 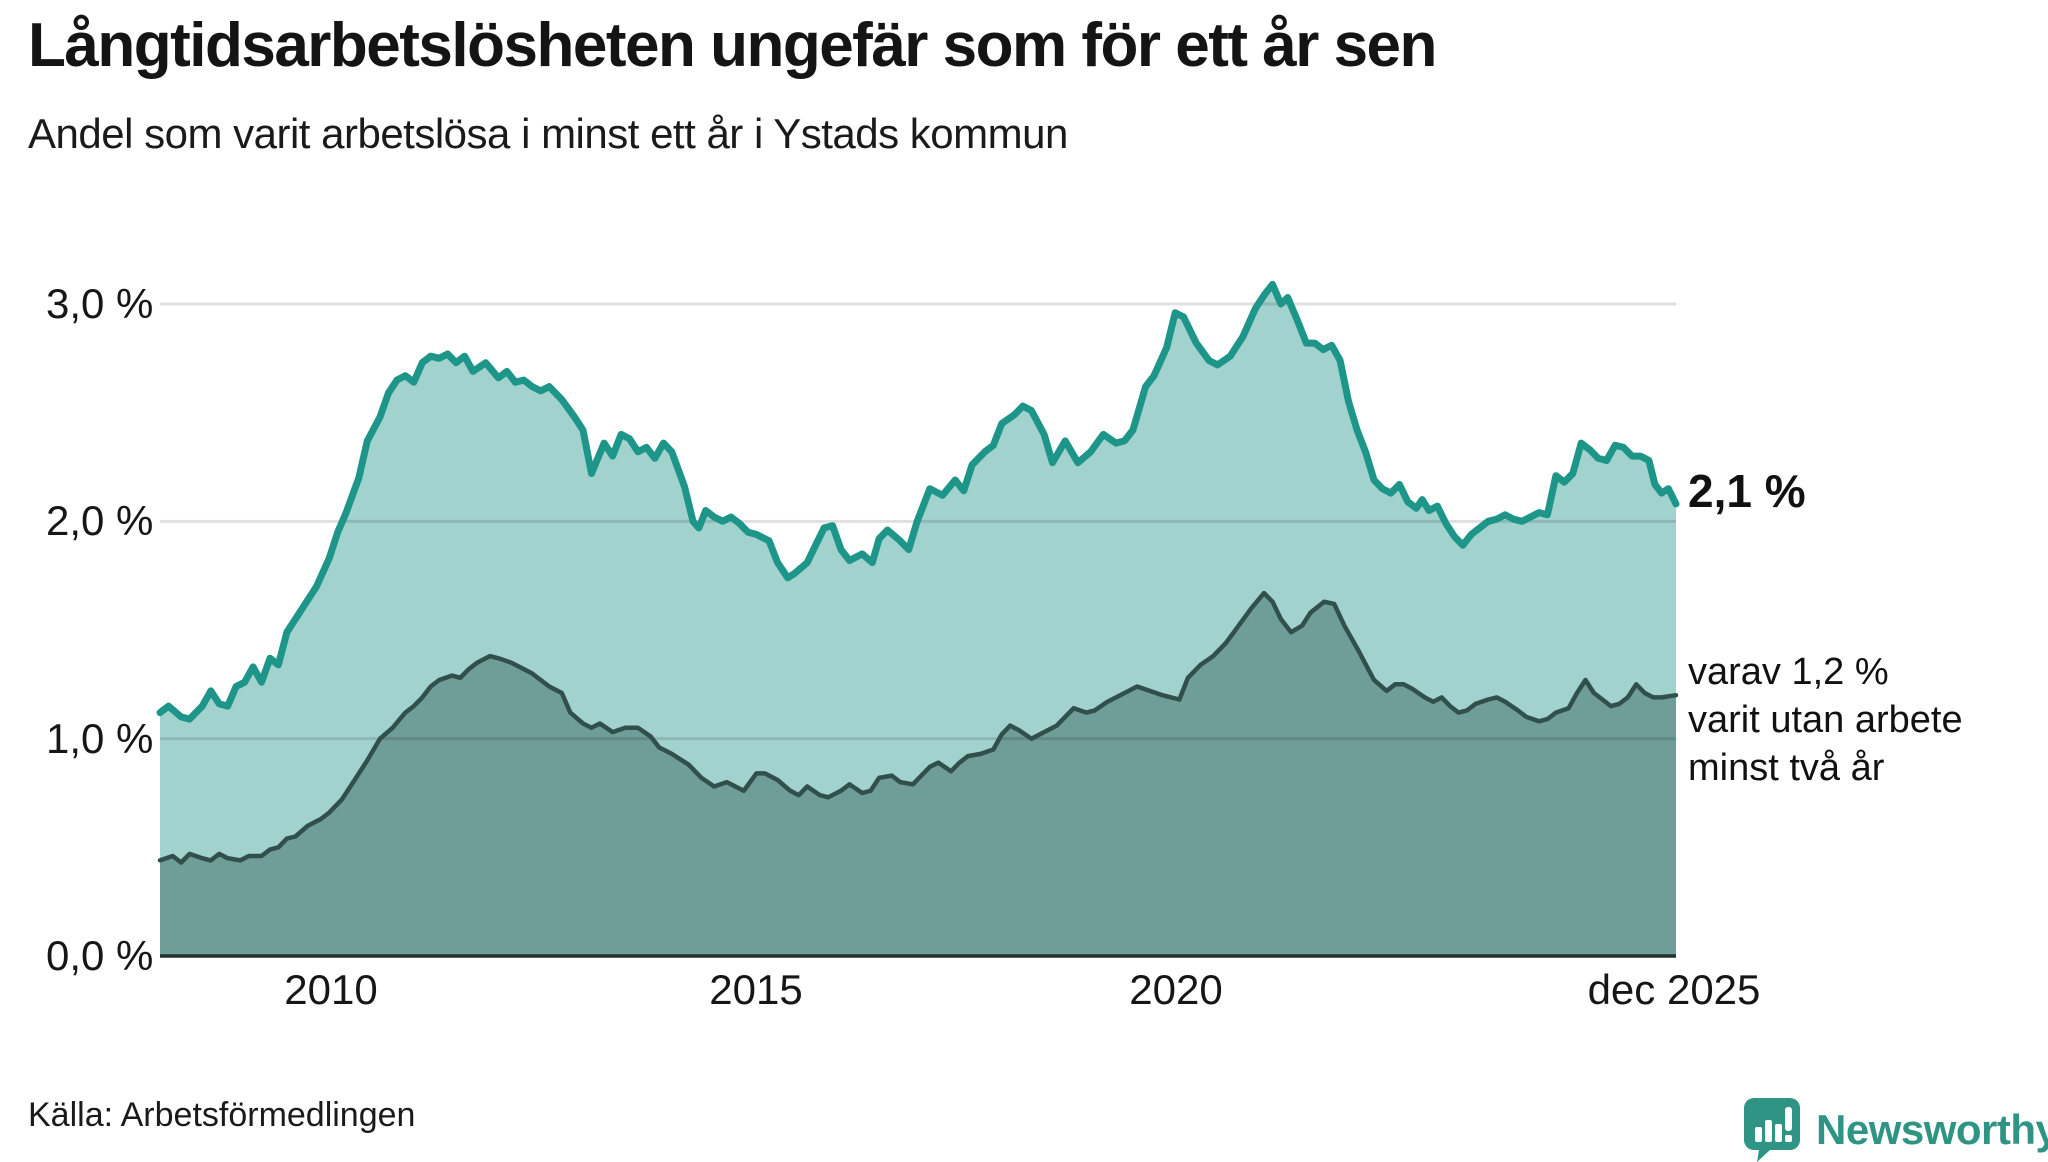 What do you see at coordinates (1176, 989) in the screenshot?
I see `x-axis-tick-2020: 2020` at bounding box center [1176, 989].